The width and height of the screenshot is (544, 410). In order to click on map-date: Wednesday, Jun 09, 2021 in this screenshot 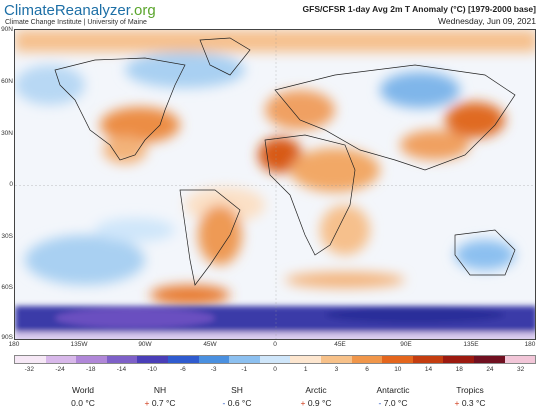, I will do `click(487, 21)`.